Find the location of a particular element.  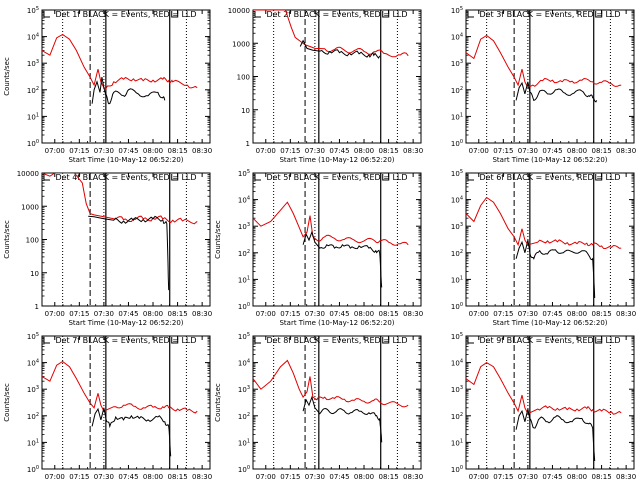

panel-title: Det 2f BLACK = Events, RED = LLD is located at coordinates (336, 14).